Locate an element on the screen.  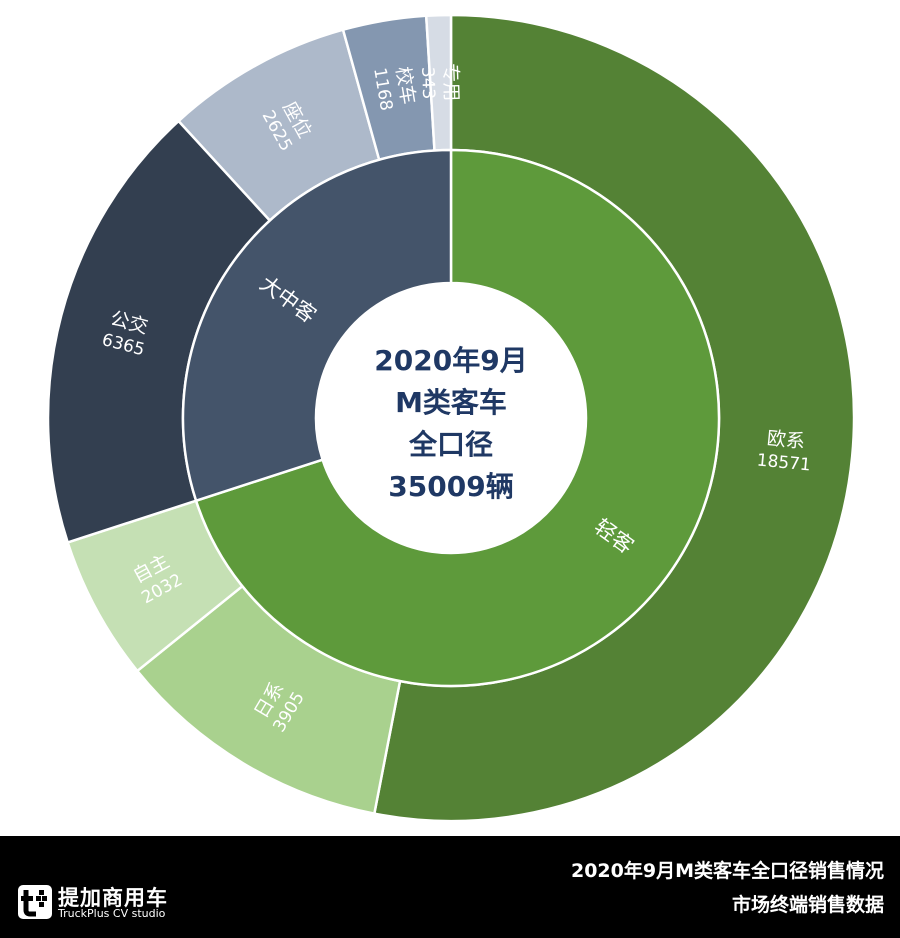
center-text-line: 2020年9月 is located at coordinates (450, 360).